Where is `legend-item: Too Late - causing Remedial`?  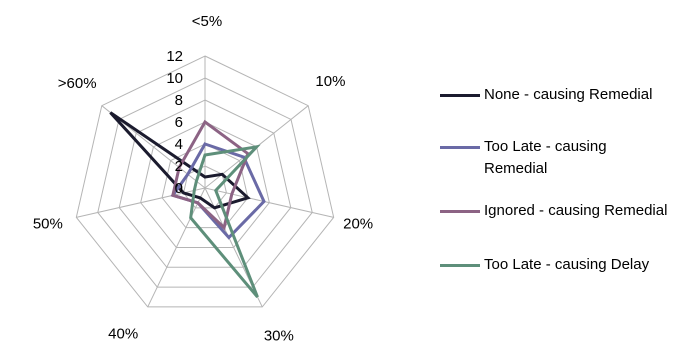 legend-item: Too Late - causing Remedial is located at coordinates (556, 158).